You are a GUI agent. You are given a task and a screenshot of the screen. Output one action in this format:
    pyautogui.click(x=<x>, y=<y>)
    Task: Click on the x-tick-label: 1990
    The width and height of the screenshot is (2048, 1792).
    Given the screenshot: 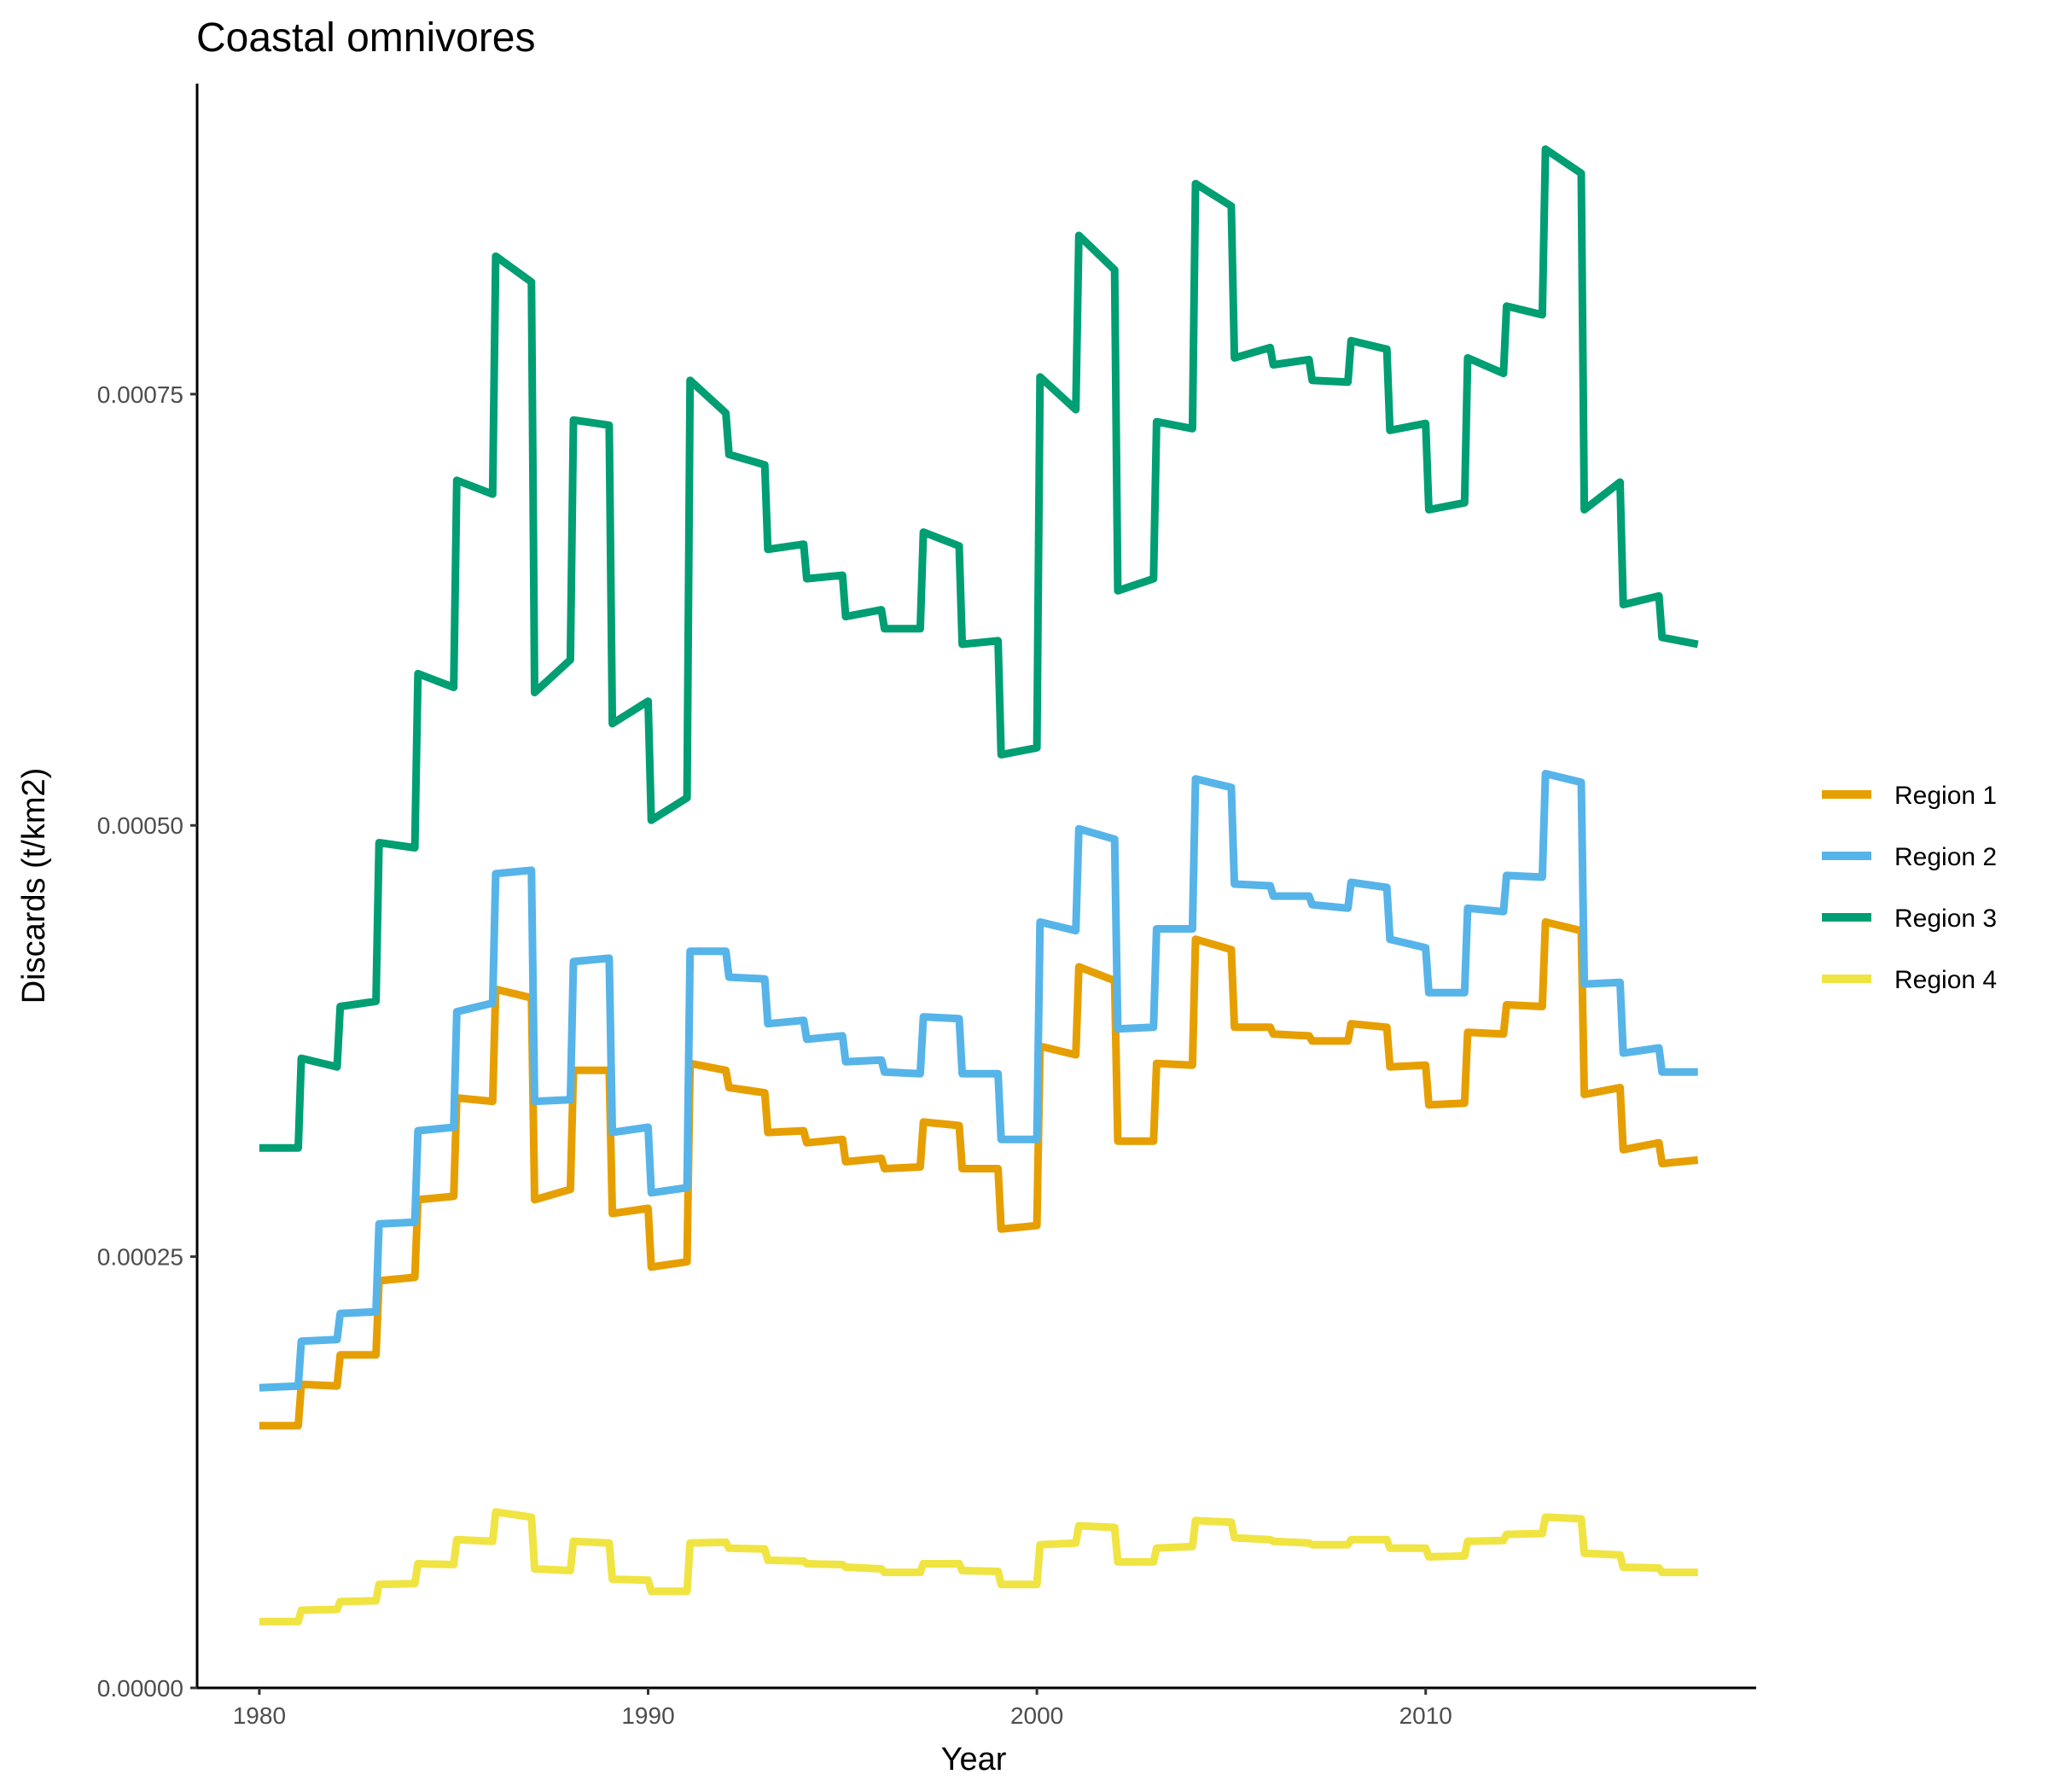 What is the action you would take?
    pyautogui.click(x=647, y=1715)
    